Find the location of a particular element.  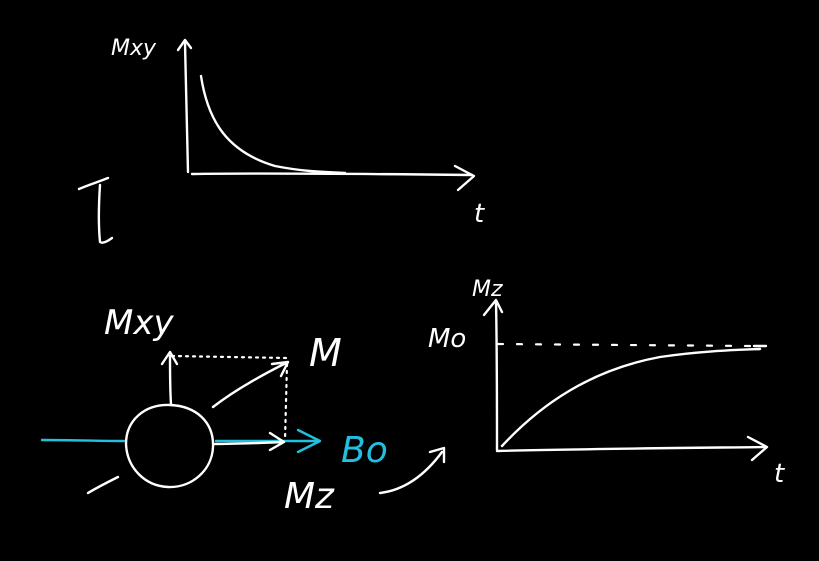

b0-field-arrow is located at coordinates (268, 441).